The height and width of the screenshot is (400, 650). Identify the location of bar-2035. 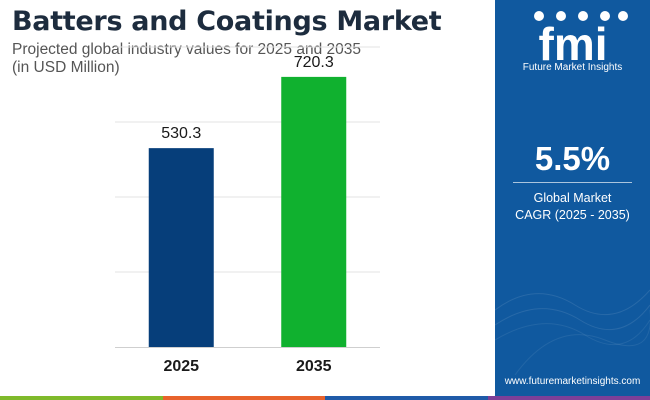
(314, 211).